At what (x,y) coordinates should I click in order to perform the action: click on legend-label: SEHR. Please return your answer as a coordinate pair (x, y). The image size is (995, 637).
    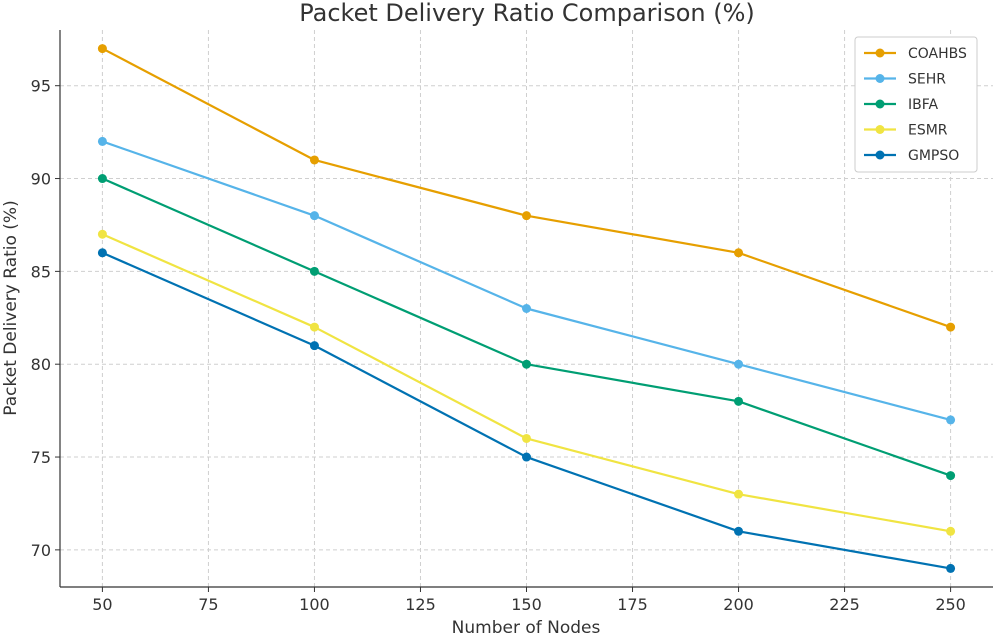
    Looking at the image, I should click on (927, 80).